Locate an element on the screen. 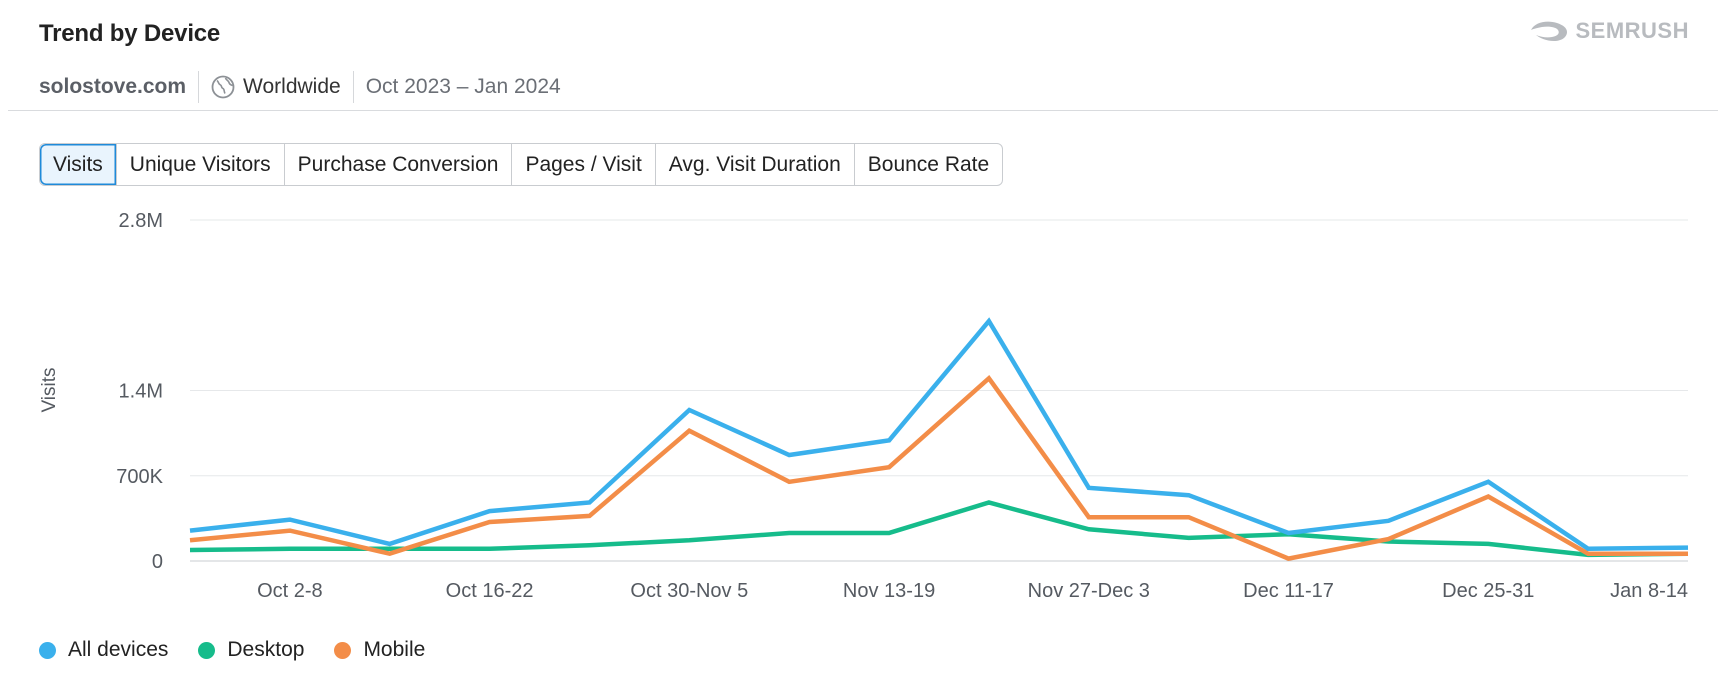  legend-item-all-devices: All devices is located at coordinates (103, 650).